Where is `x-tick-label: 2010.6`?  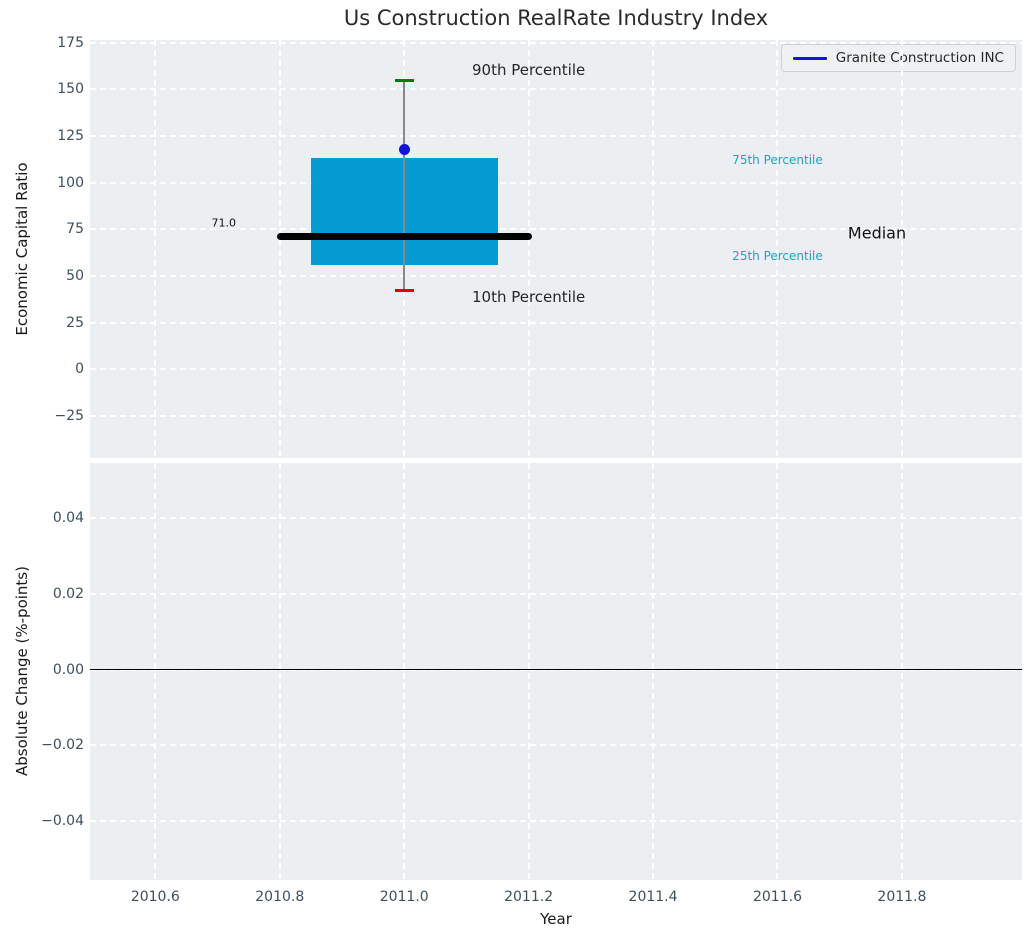 x-tick-label: 2010.6 is located at coordinates (155, 897).